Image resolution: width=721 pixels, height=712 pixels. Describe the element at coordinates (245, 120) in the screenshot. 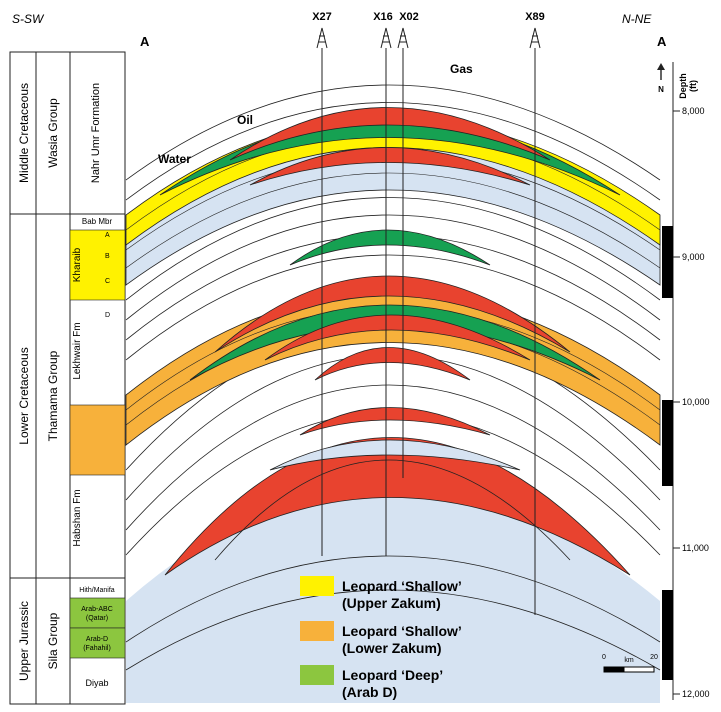

I see `oil-label: Oil` at that location.